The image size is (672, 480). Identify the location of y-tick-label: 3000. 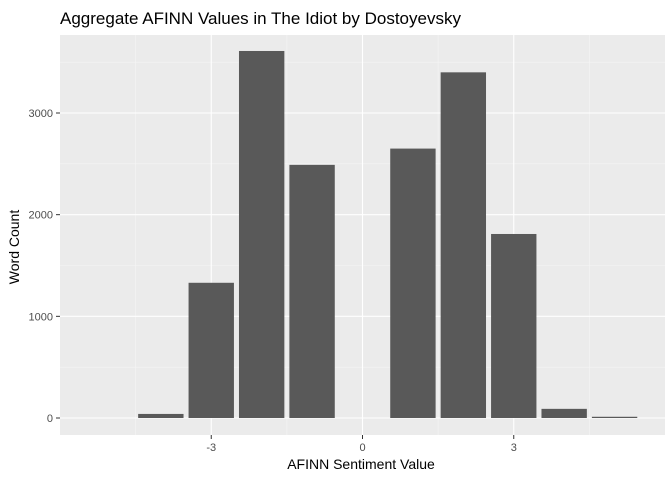
(41, 114).